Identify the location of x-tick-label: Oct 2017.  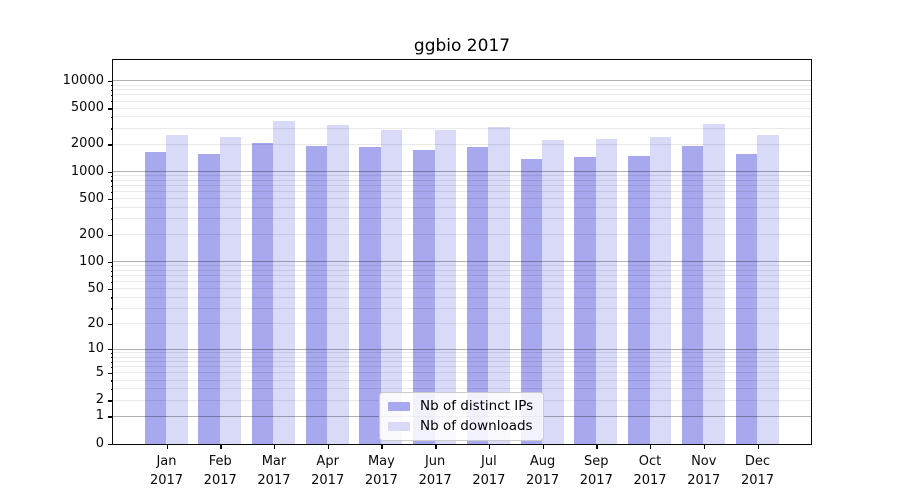
(650, 470).